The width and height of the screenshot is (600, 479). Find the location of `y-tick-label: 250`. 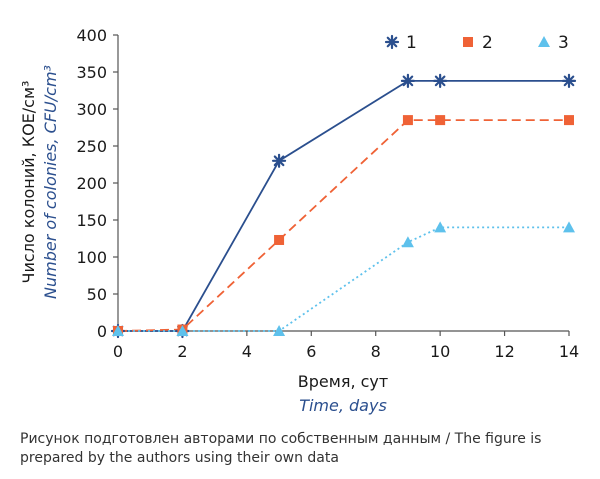

y-tick-label: 250 is located at coordinates (91, 146).